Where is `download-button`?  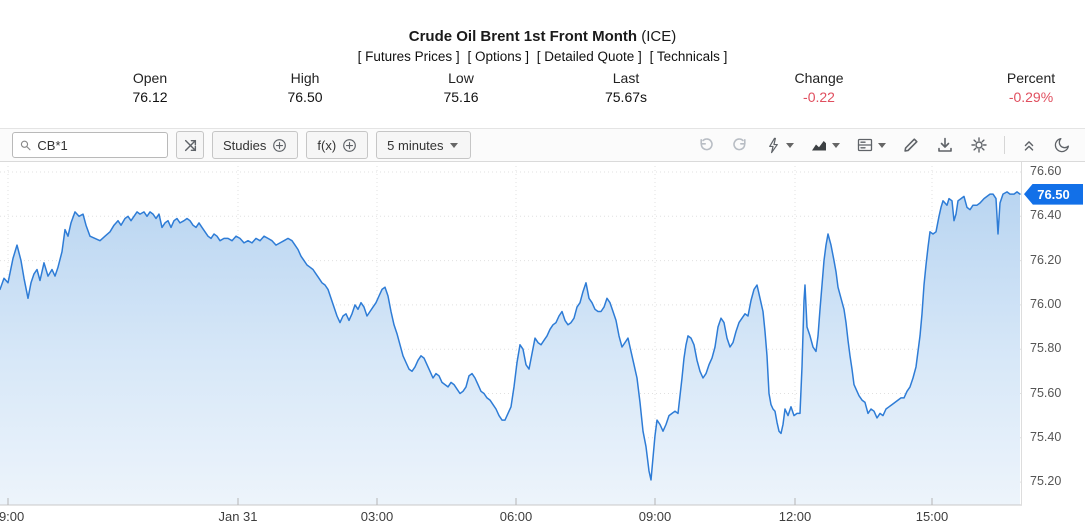 download-button is located at coordinates (945, 145).